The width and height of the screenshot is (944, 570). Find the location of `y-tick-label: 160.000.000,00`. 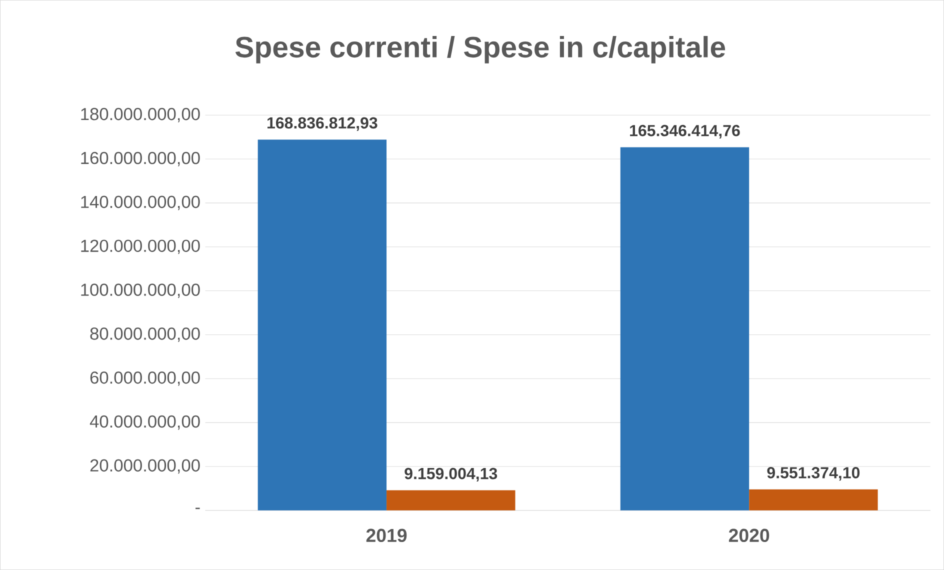

y-tick-label: 160.000.000,00 is located at coordinates (140, 159).